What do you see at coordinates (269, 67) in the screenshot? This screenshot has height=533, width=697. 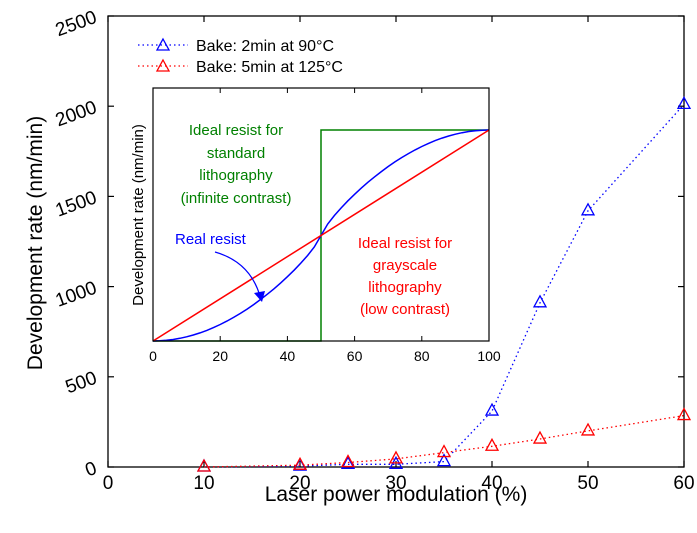 I see `legend-label-series-2: Bake: 5min at 125°C` at bounding box center [269, 67].